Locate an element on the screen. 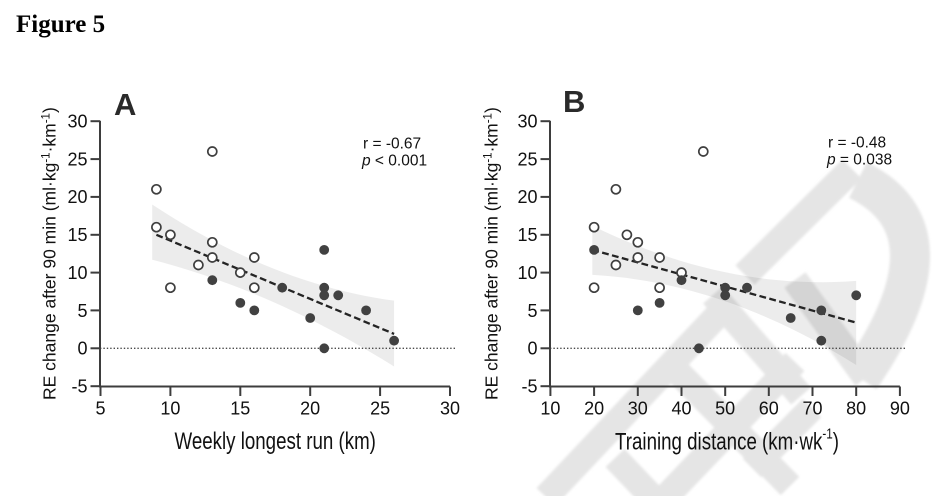 The image size is (932, 496). svg-text: r = -0.67 is located at coordinates (392, 144).